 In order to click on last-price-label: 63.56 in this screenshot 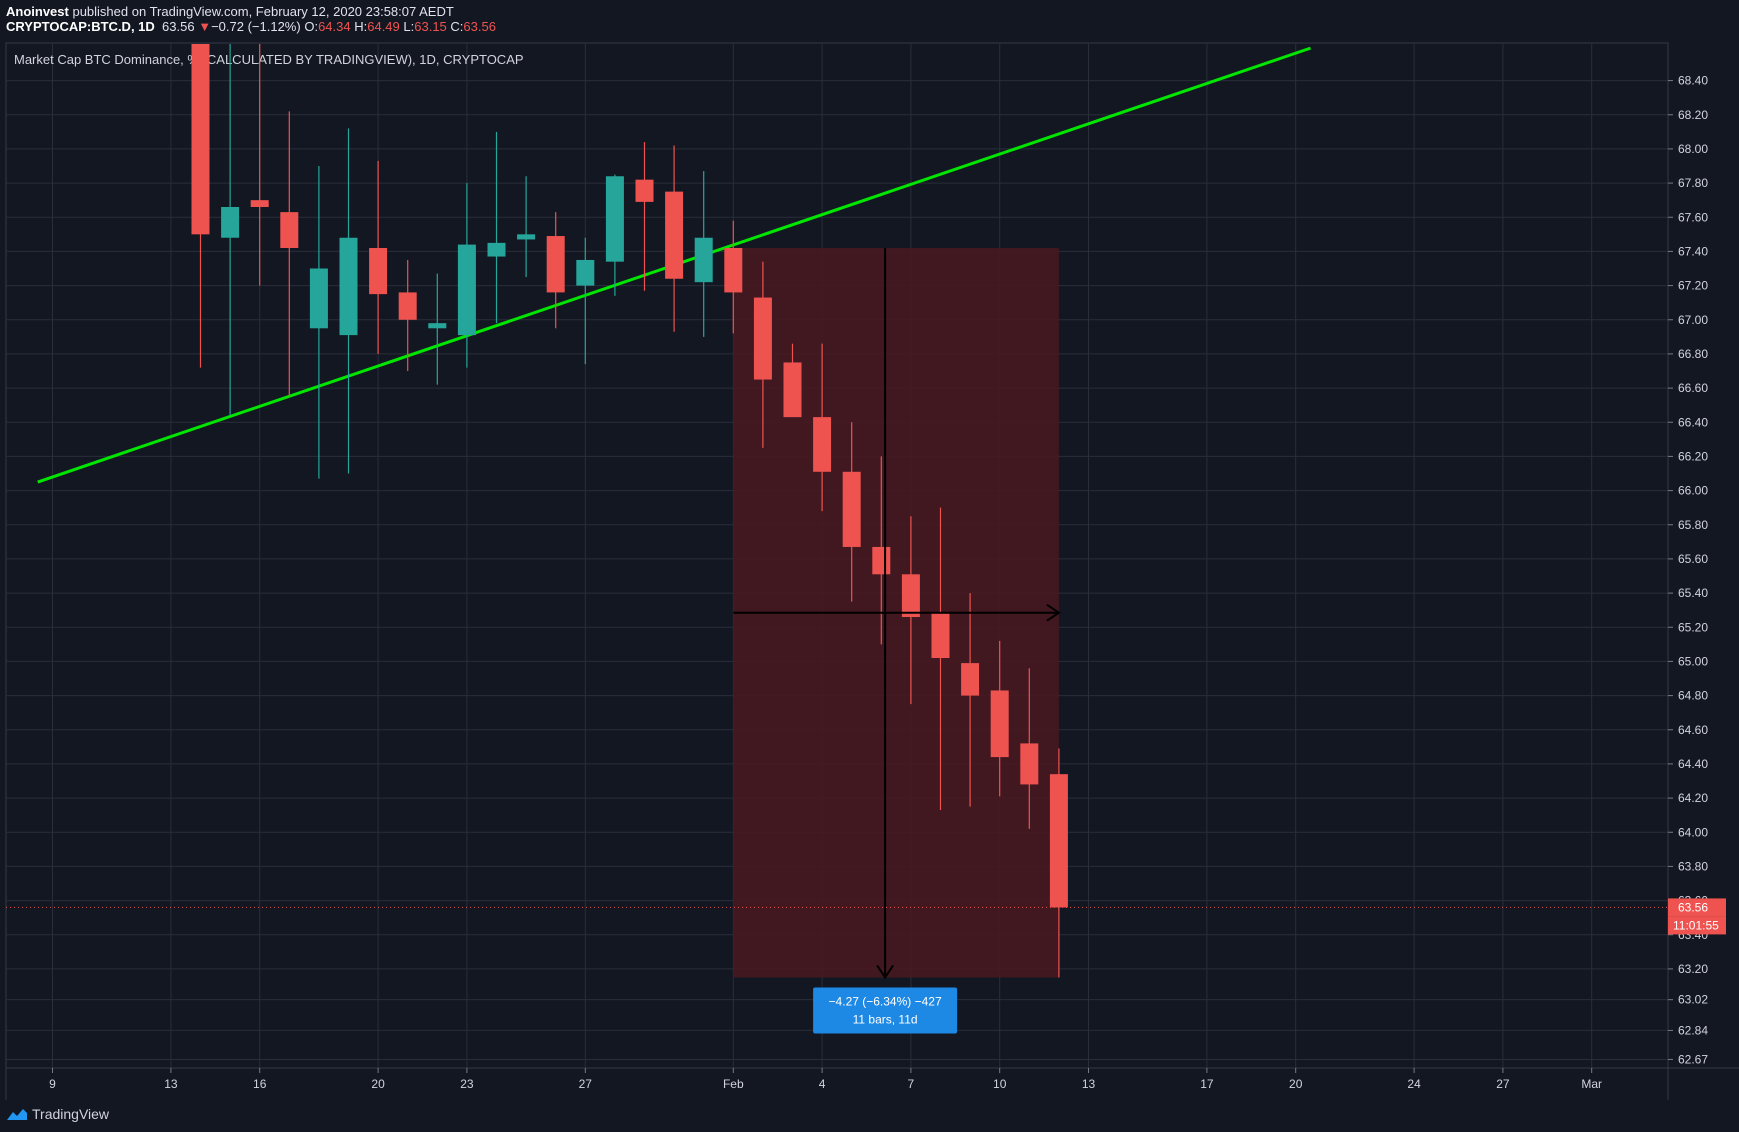, I will do `click(1693, 907)`.